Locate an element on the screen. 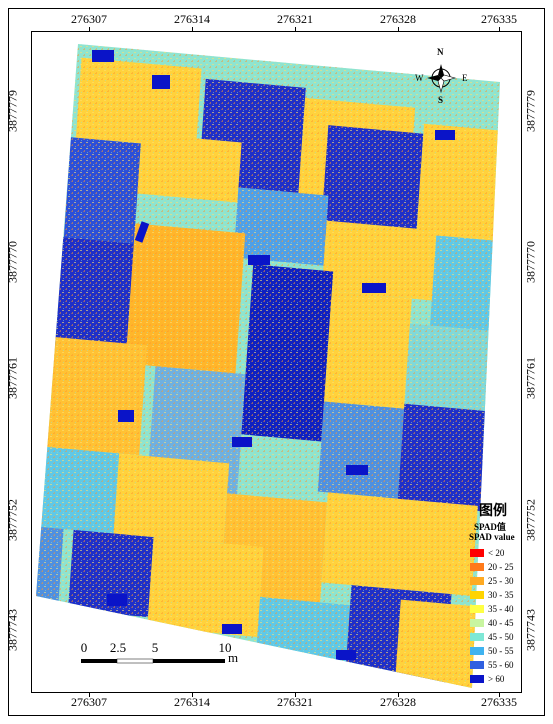 The height and width of the screenshot is (724, 553). legend-item: 45 - 50 is located at coordinates (492, 636).